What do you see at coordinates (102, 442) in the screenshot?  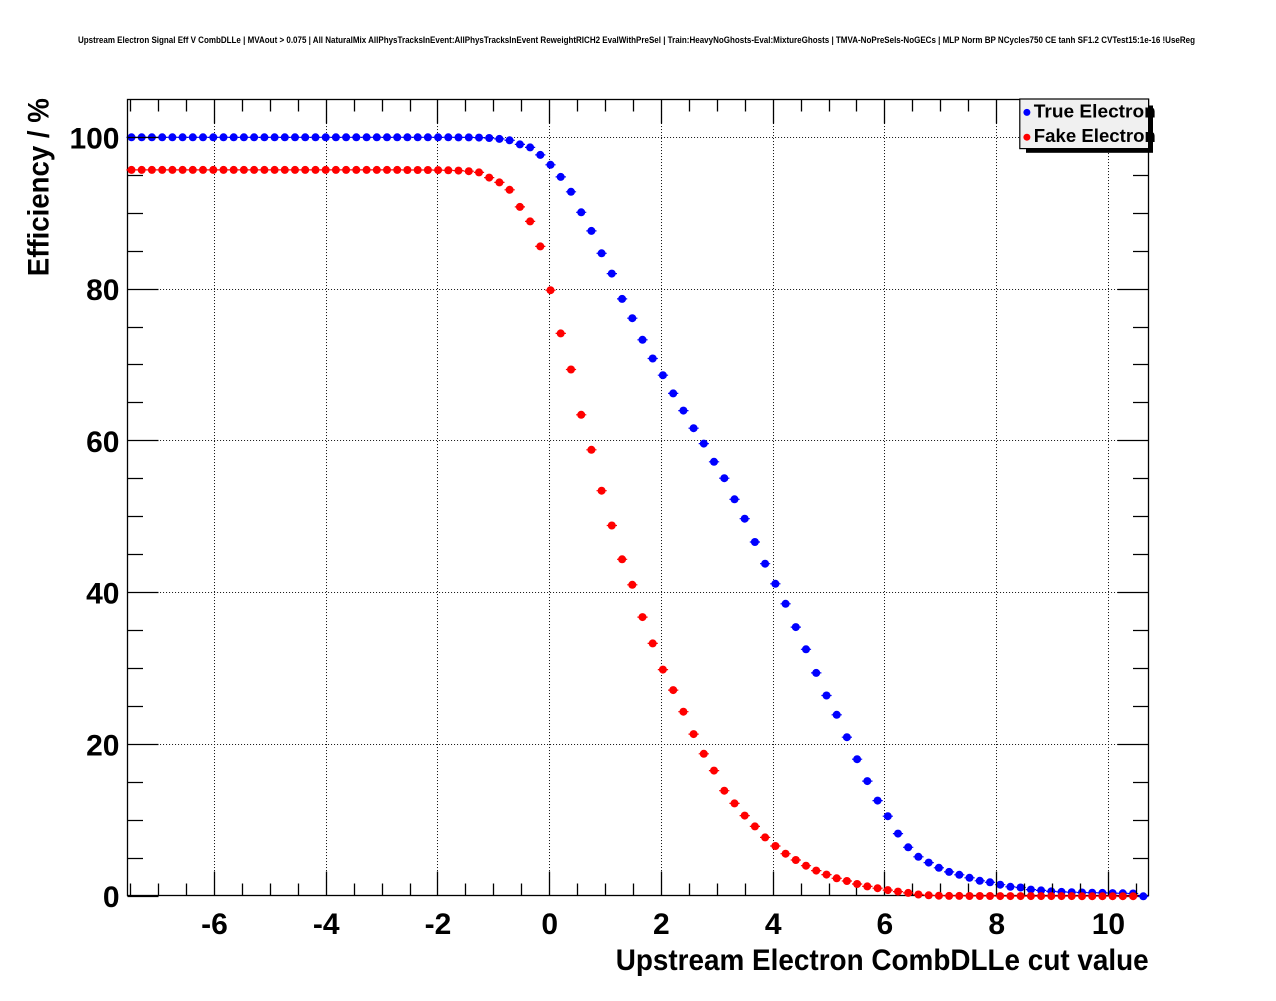 I see `svg-text: 60` at bounding box center [102, 442].